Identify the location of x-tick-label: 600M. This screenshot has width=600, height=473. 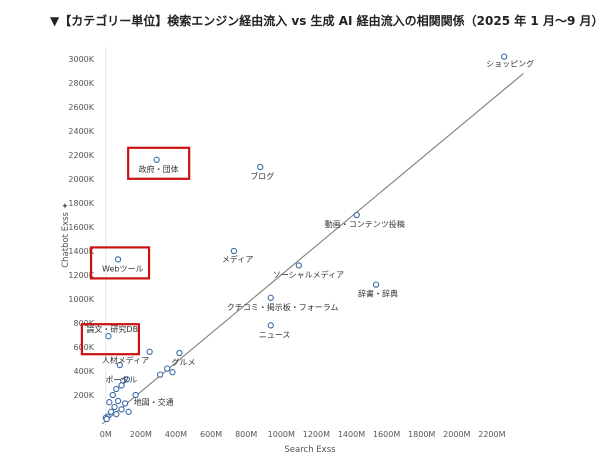
(211, 434).